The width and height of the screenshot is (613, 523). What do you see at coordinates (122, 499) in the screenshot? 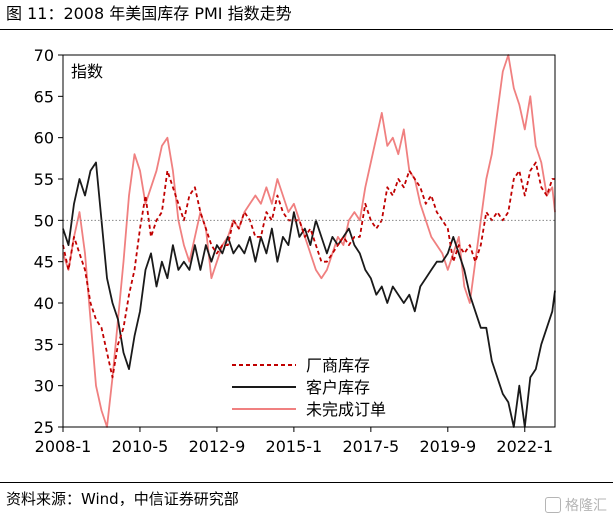
I see `source-note: 资料来源：Wind，中信证券研究部` at bounding box center [122, 499].